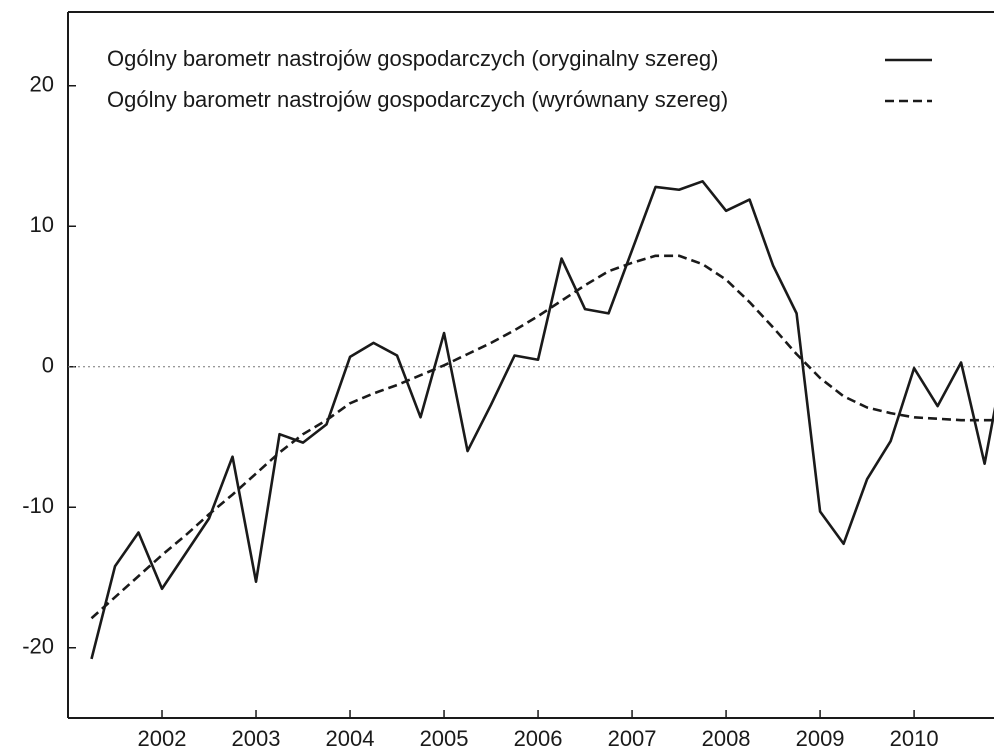 Image resolution: width=994 pixels, height=752 pixels. What do you see at coordinates (632, 738) in the screenshot?
I see `x-tick-label: 2007` at bounding box center [632, 738].